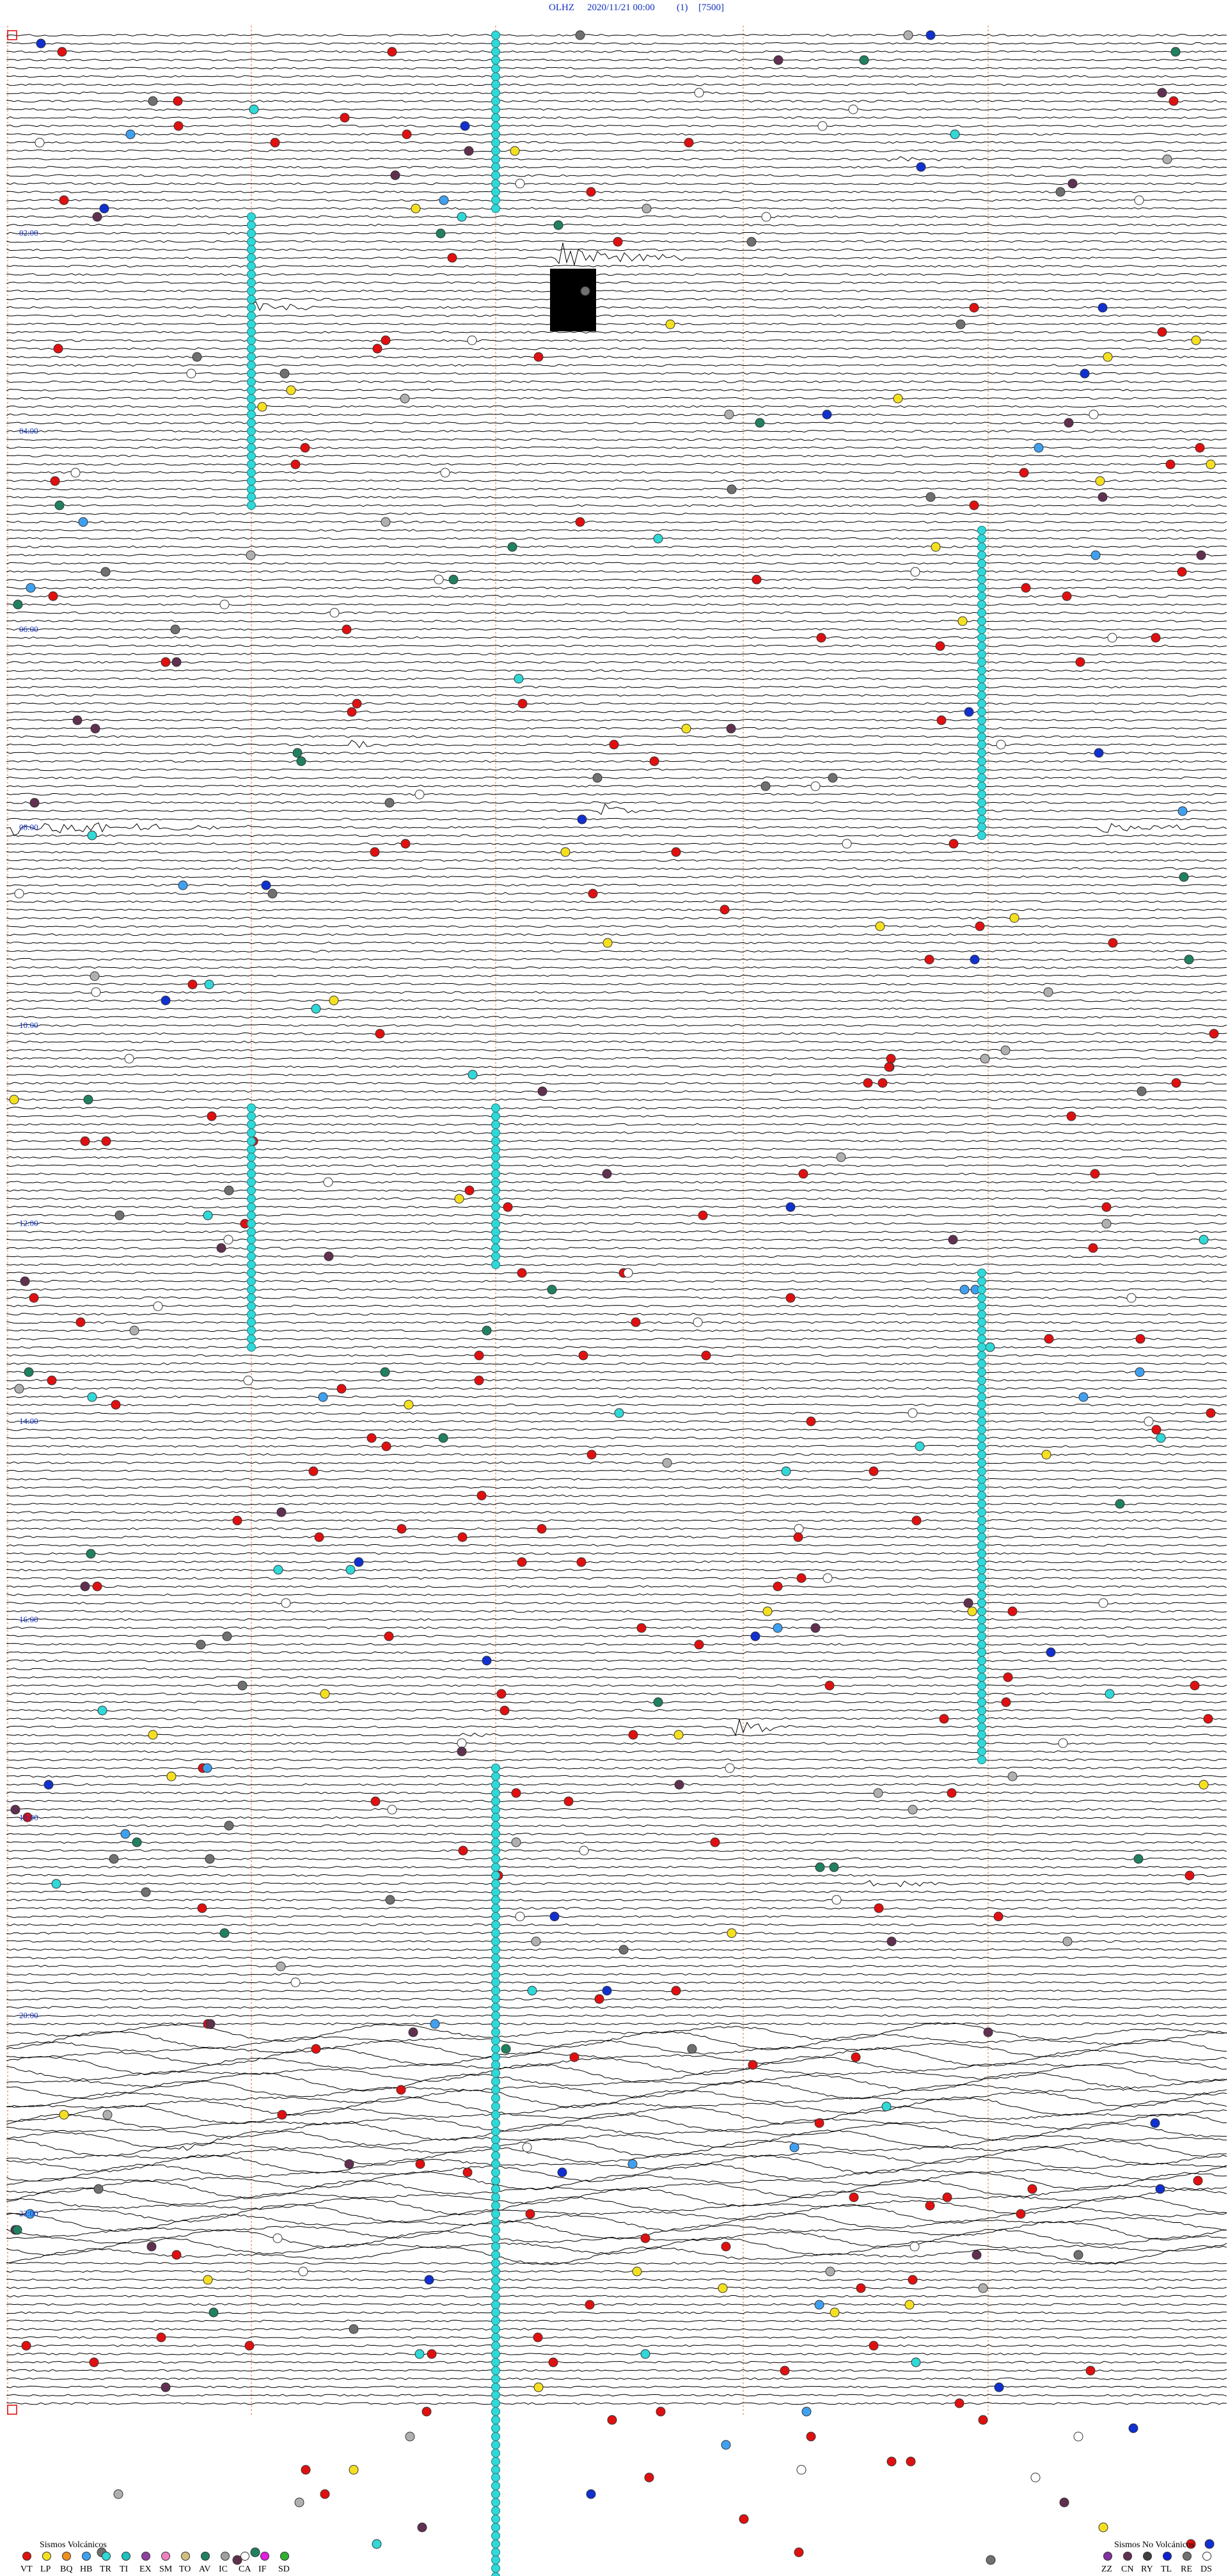 The height and width of the screenshot is (2576, 1228). What do you see at coordinates (66, 2556) in the screenshot?
I see `legend-swatch` at bounding box center [66, 2556].